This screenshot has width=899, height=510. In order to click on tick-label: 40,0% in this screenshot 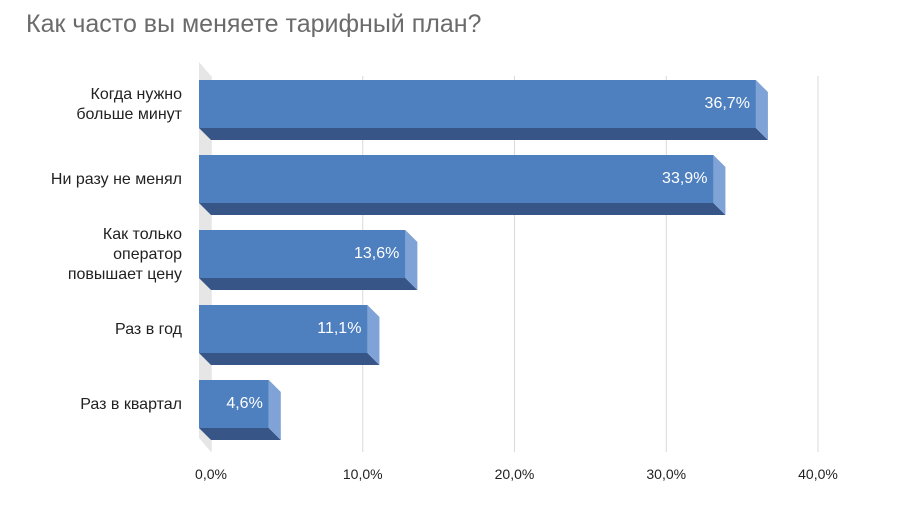, I will do `click(818, 474)`.